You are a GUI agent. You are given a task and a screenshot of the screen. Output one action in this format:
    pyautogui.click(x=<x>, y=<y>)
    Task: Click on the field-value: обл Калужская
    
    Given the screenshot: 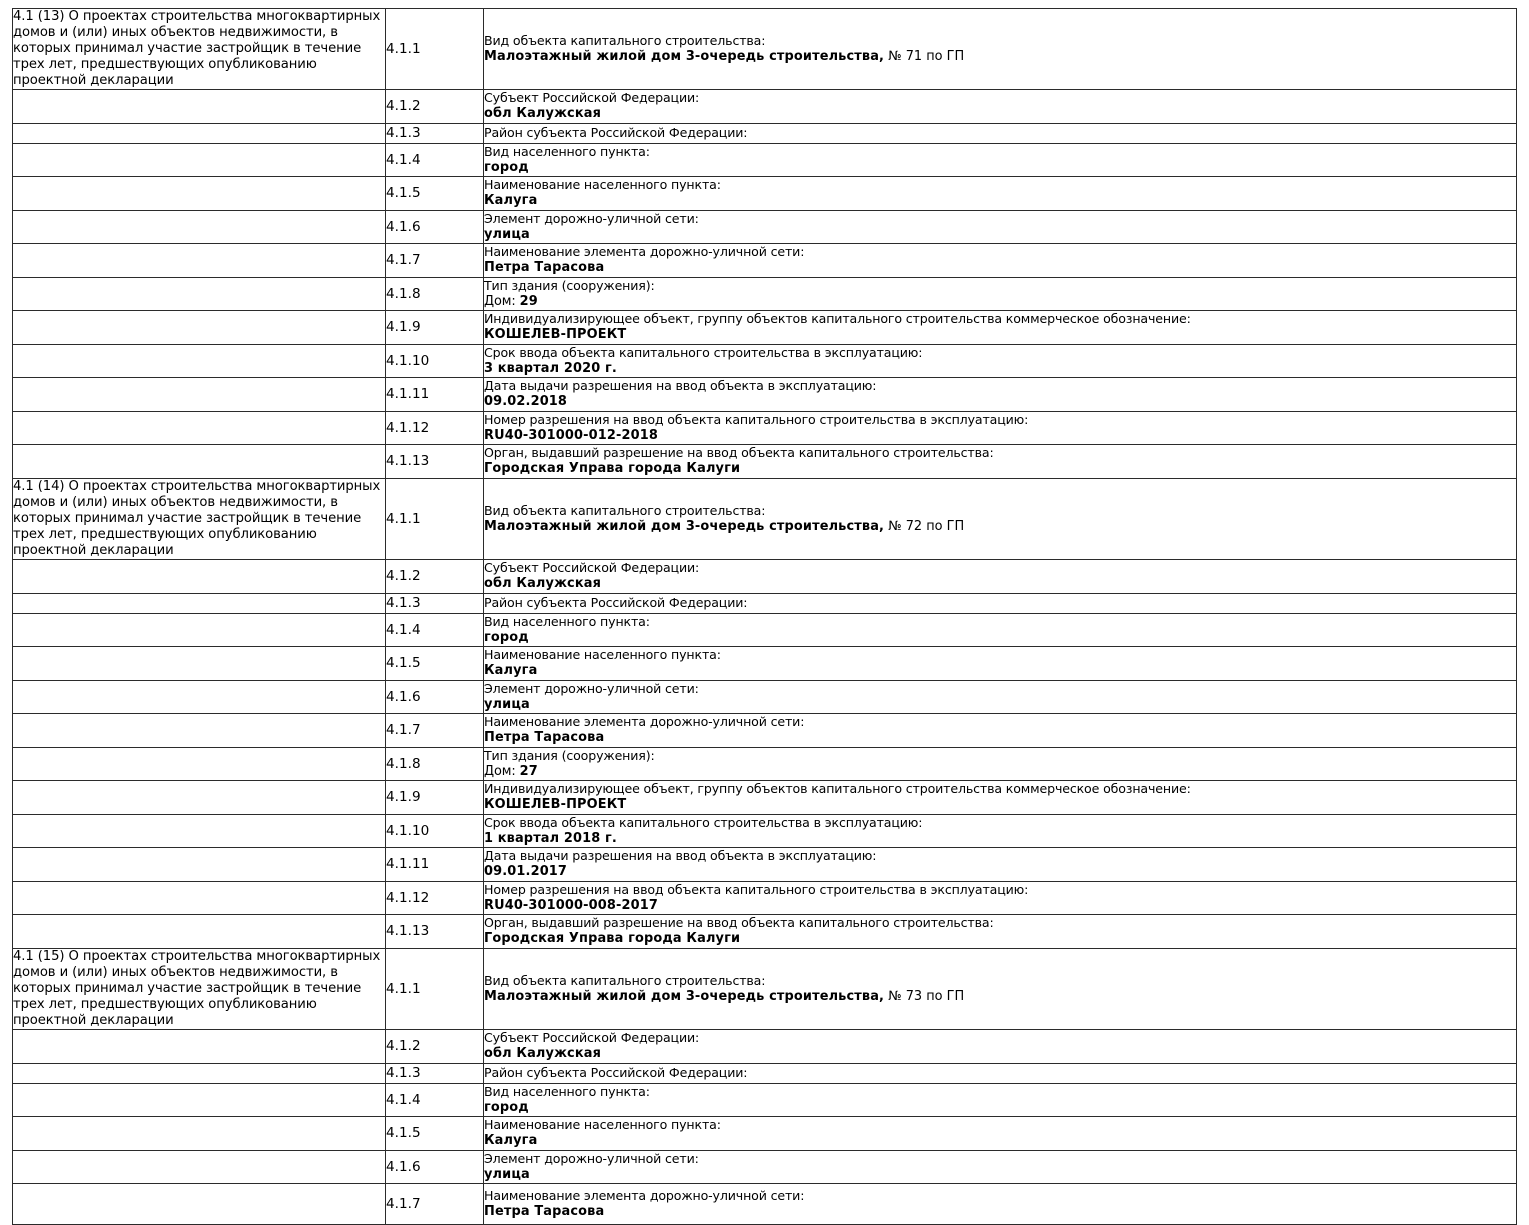 What is the action you would take?
    pyautogui.click(x=1000, y=584)
    